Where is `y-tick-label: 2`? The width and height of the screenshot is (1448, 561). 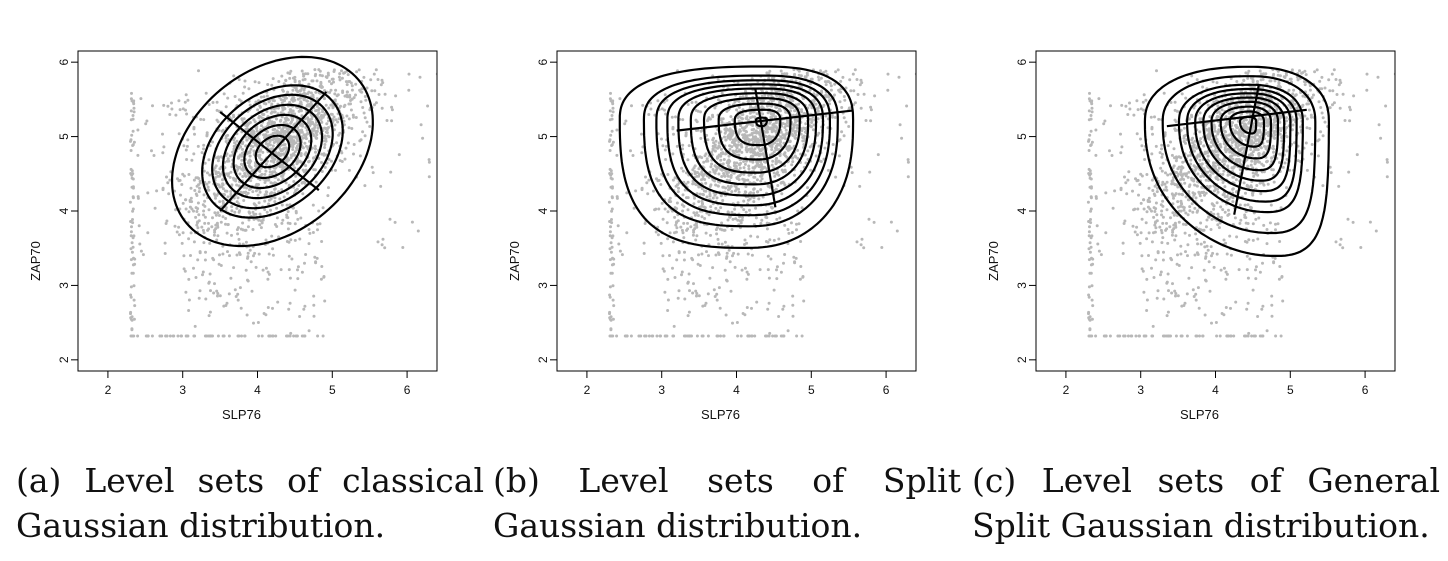
y-tick-label: 2 is located at coordinates (64, 359).